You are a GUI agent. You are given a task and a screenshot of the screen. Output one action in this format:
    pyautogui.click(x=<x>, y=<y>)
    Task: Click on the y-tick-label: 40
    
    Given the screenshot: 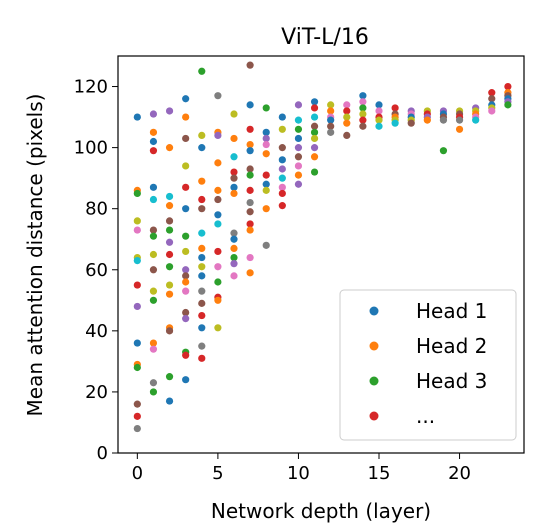 What is the action you would take?
    pyautogui.click(x=96, y=331)
    